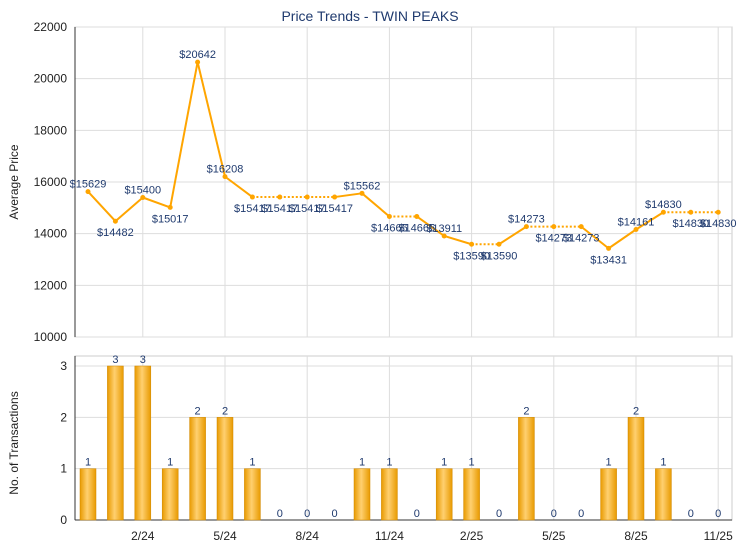 This screenshot has height=555, width=740. I want to click on y-tick-label: 2, so click(63, 417).